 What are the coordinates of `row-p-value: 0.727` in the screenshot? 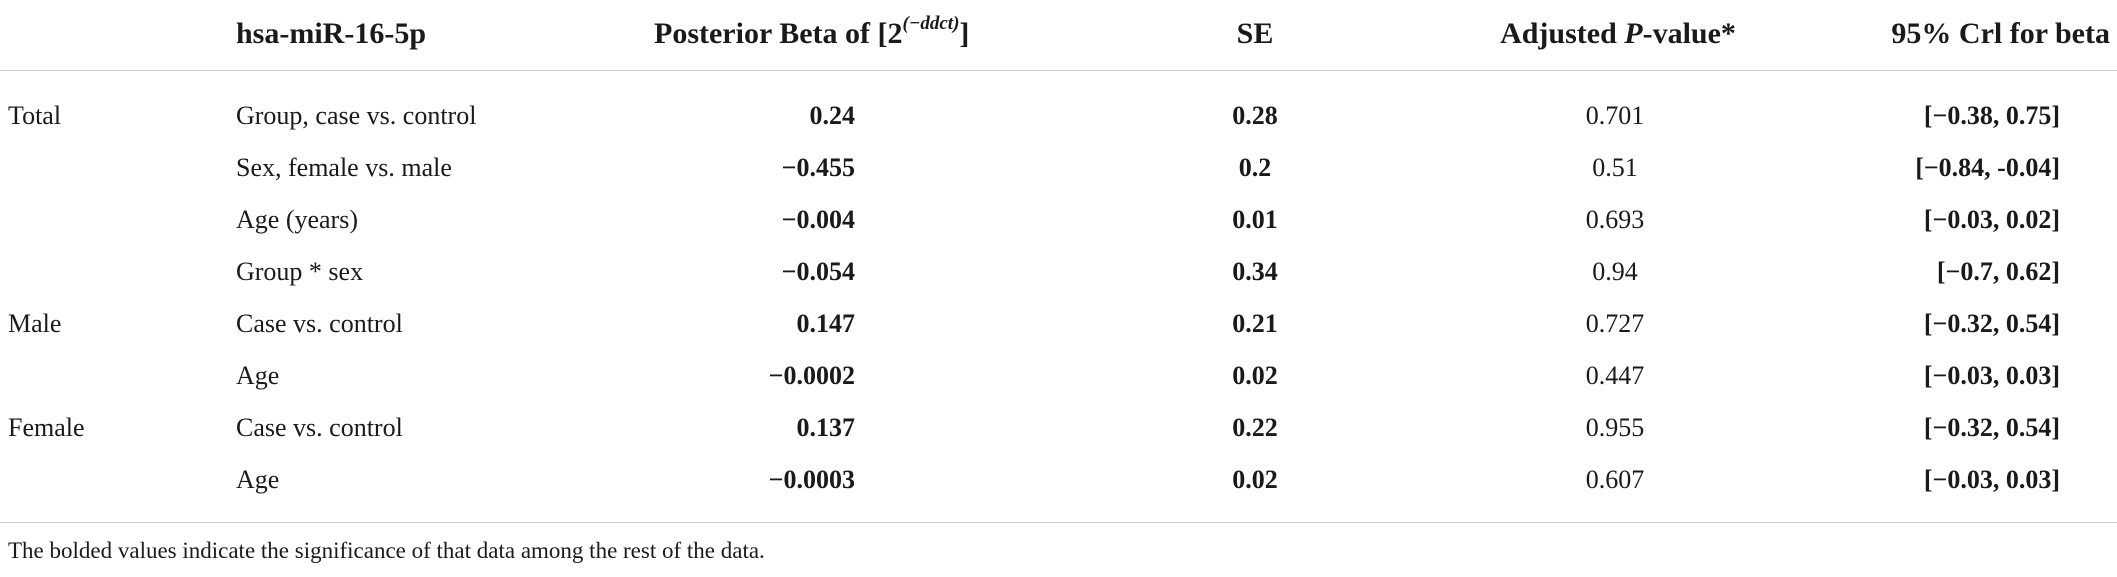 It's located at (1615, 323).